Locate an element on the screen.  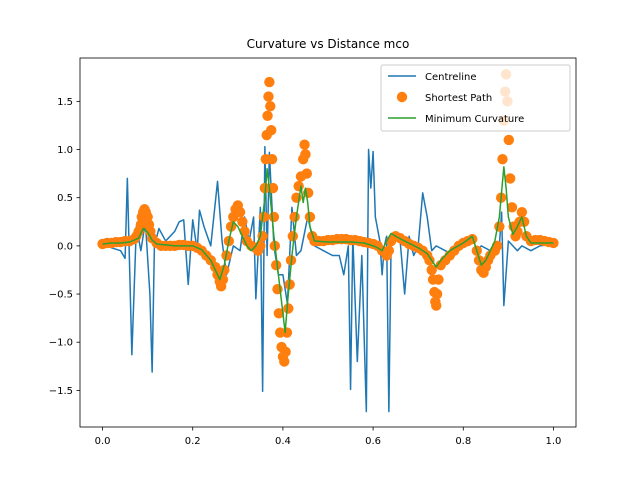
legend-label-centreline: Centreline is located at coordinates (450, 77).